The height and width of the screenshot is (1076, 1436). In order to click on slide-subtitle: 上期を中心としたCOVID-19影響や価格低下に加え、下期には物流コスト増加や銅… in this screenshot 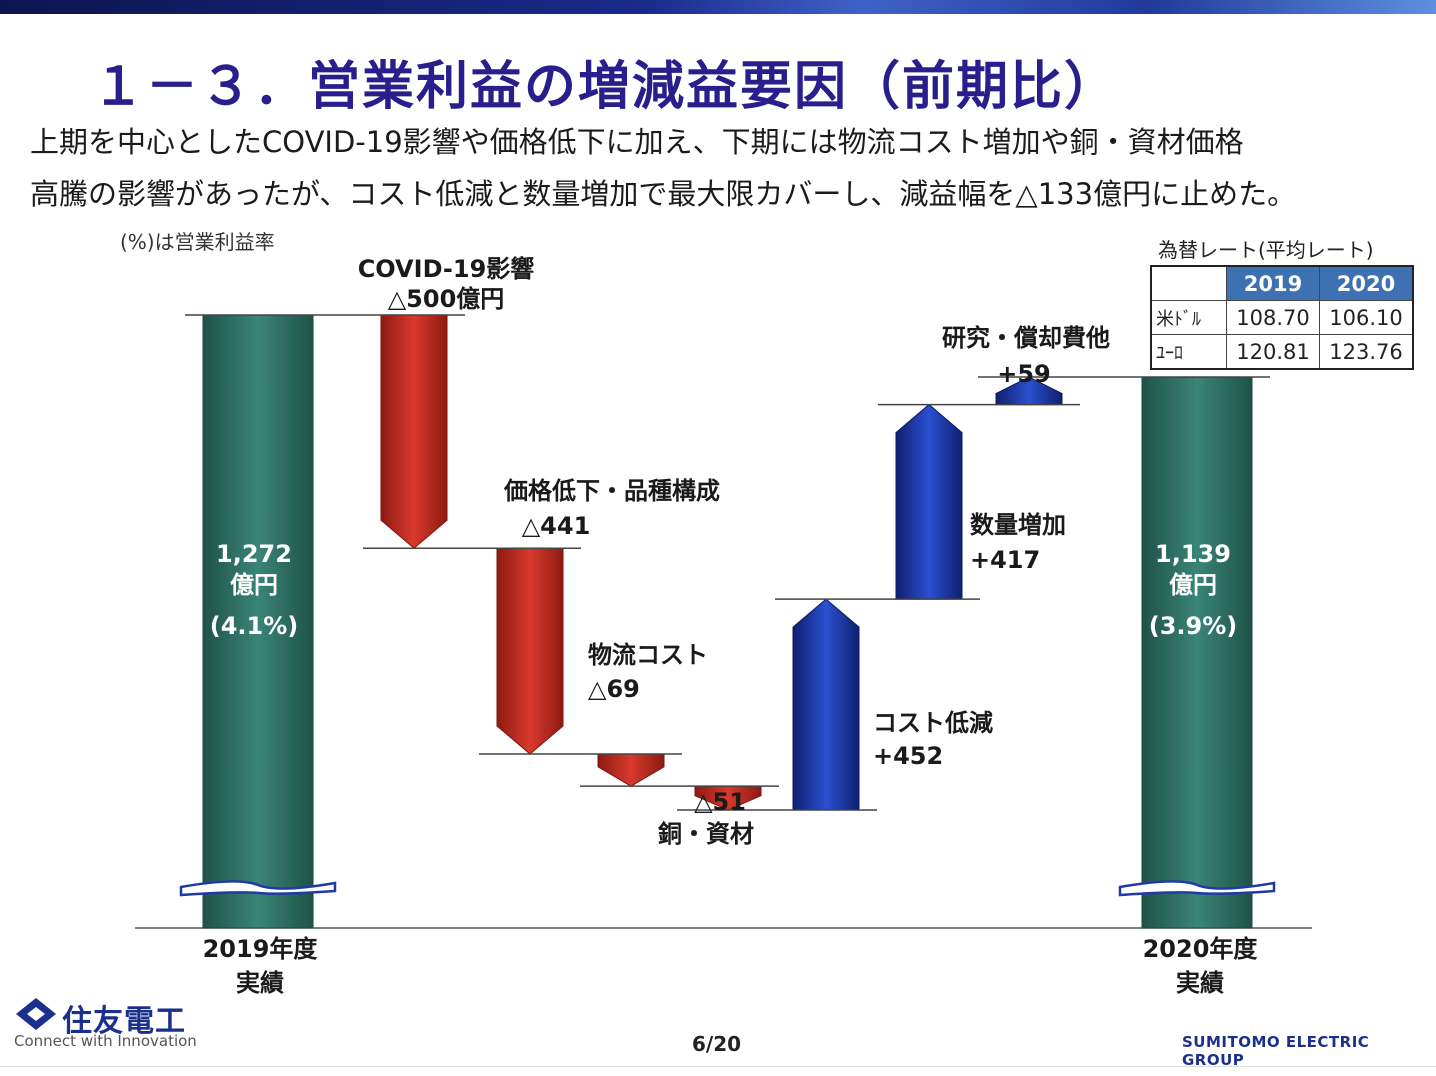, I will do `click(730, 168)`.